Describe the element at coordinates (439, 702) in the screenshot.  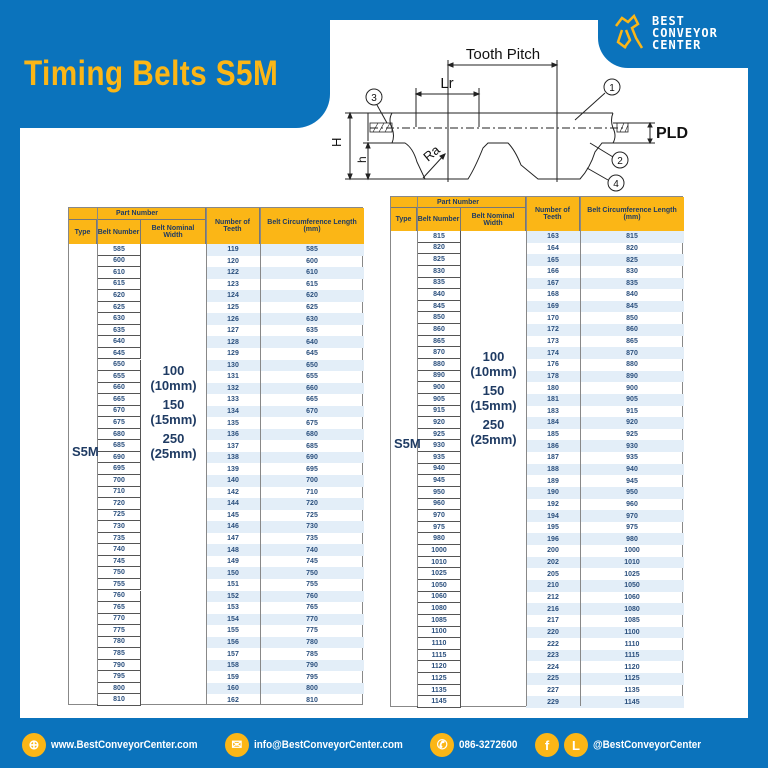
I see `belt-number-cell: 1145` at that location.